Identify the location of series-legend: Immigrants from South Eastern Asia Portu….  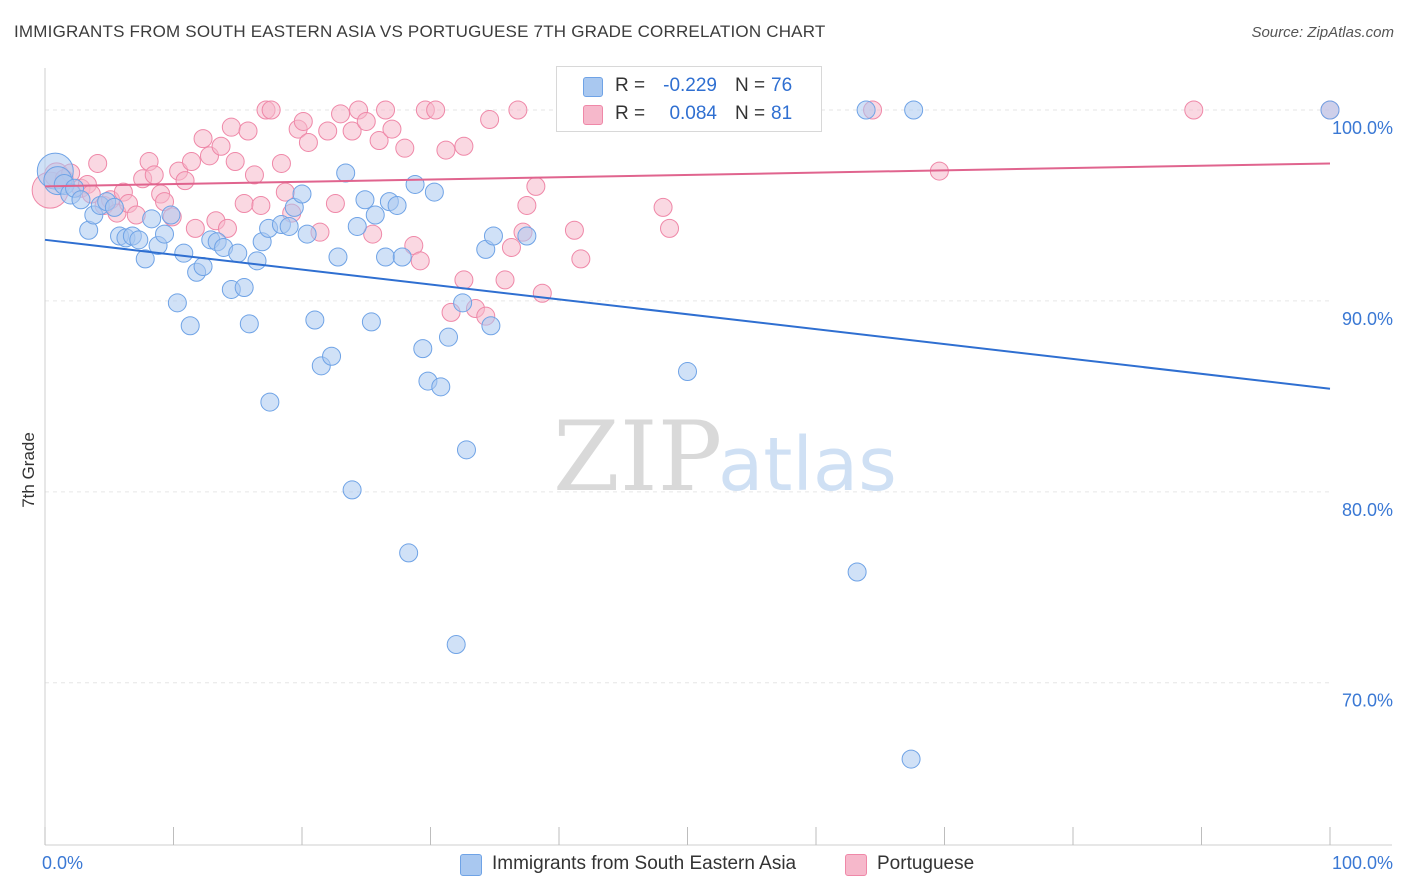
(703, 865).